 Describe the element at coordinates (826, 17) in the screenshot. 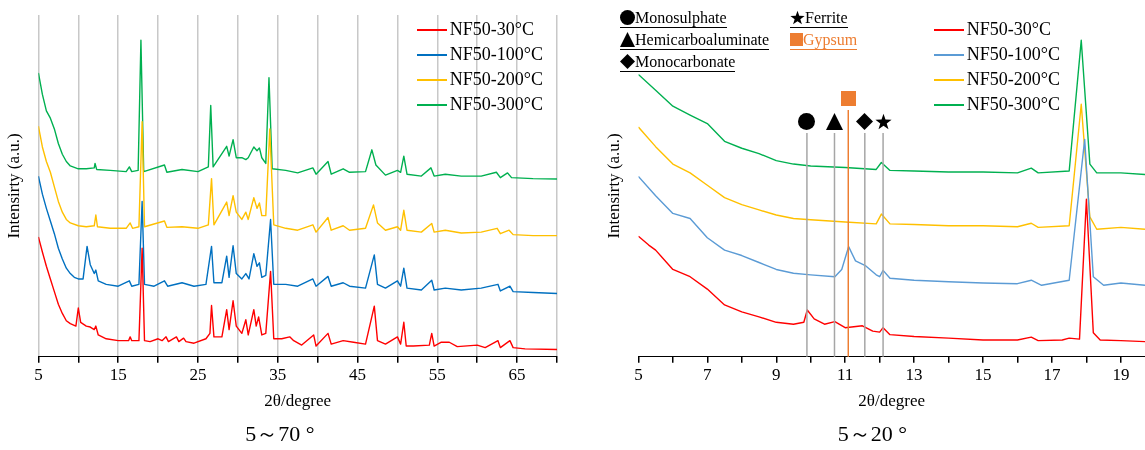

I see `text: Ferrite` at that location.